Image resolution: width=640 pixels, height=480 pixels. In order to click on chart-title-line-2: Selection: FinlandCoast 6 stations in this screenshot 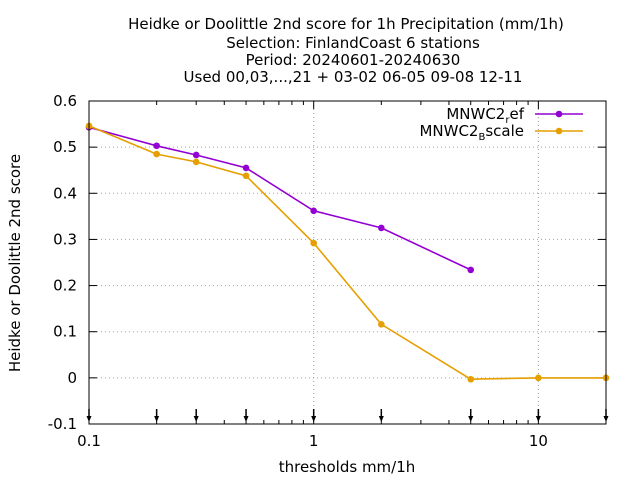, I will do `click(353, 43)`.